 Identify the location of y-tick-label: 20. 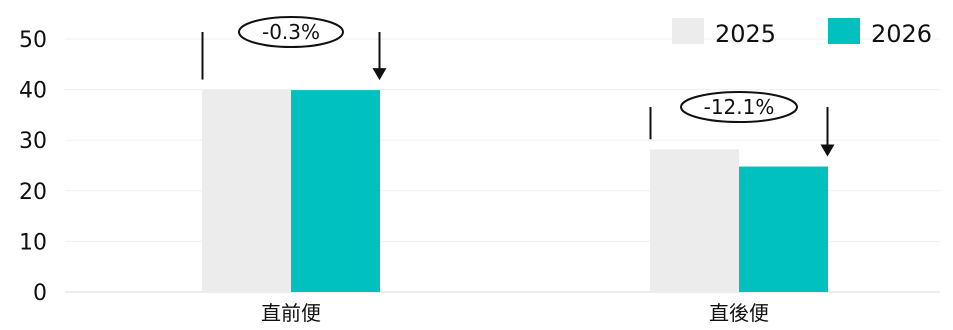
(33, 192).